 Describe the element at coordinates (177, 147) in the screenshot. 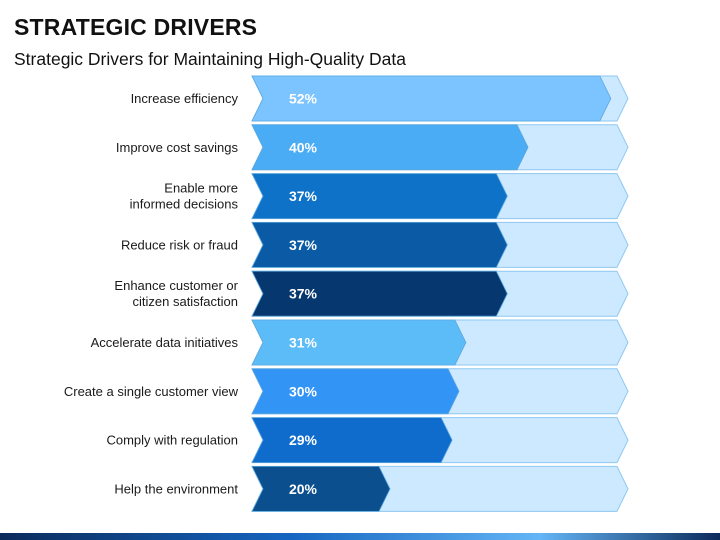

I see `category-label: Improve cost savings` at that location.